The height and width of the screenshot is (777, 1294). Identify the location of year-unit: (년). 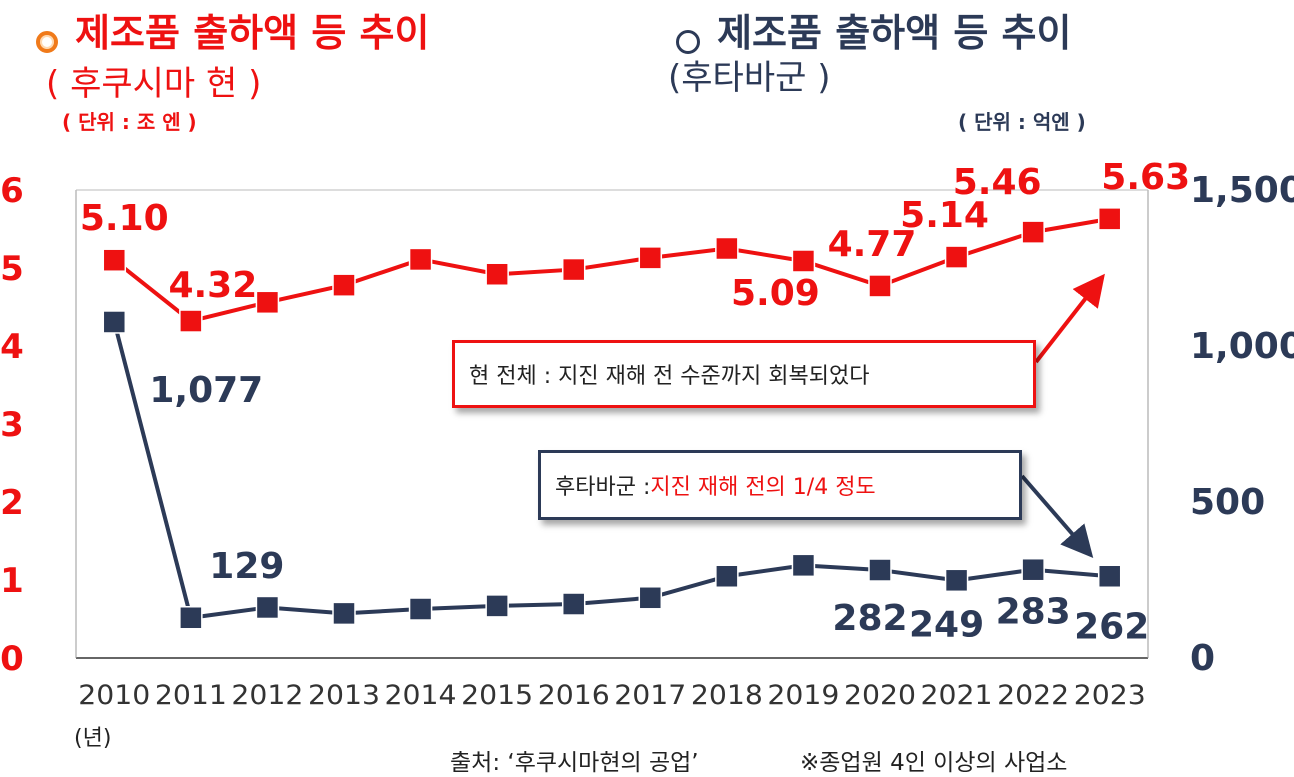
(93, 738).